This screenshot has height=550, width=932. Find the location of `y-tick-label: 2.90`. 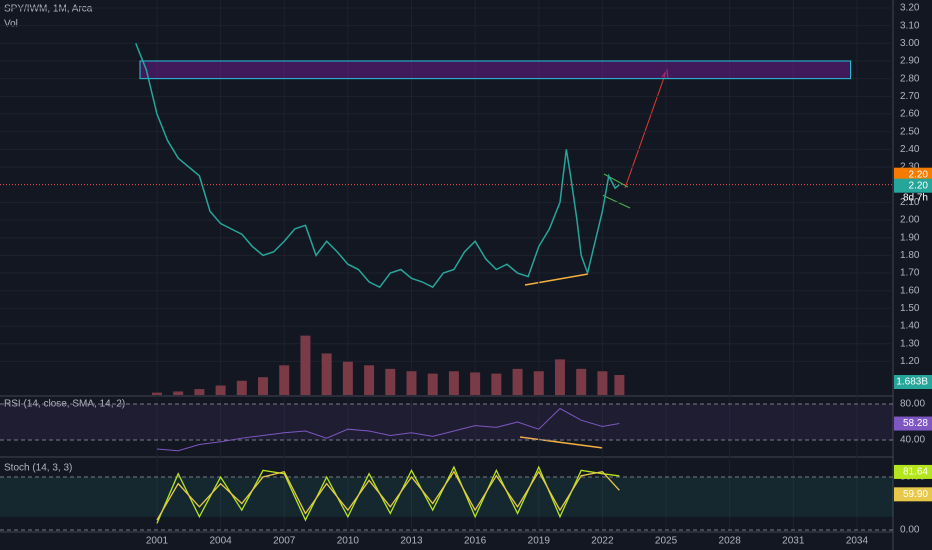

y-tick-label: 2.90 is located at coordinates (910, 61).